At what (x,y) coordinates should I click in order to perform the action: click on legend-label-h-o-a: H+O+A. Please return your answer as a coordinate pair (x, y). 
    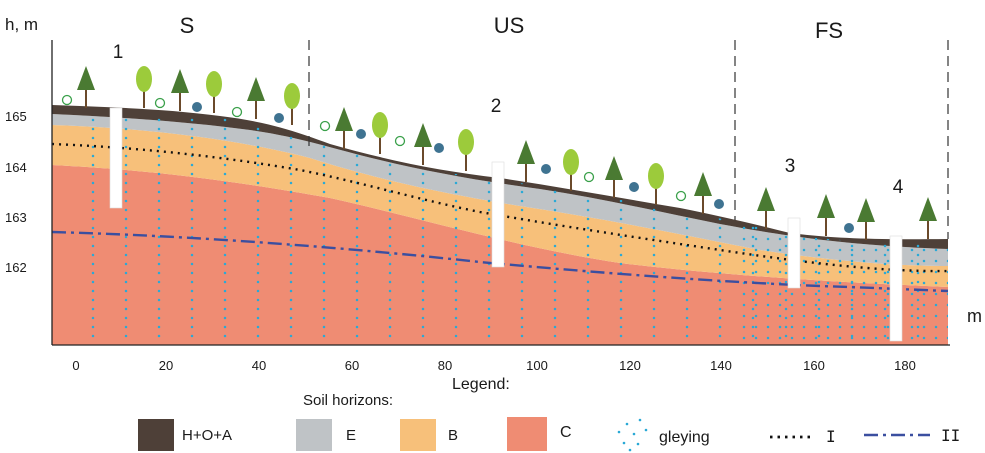
    Looking at the image, I should click on (207, 435).